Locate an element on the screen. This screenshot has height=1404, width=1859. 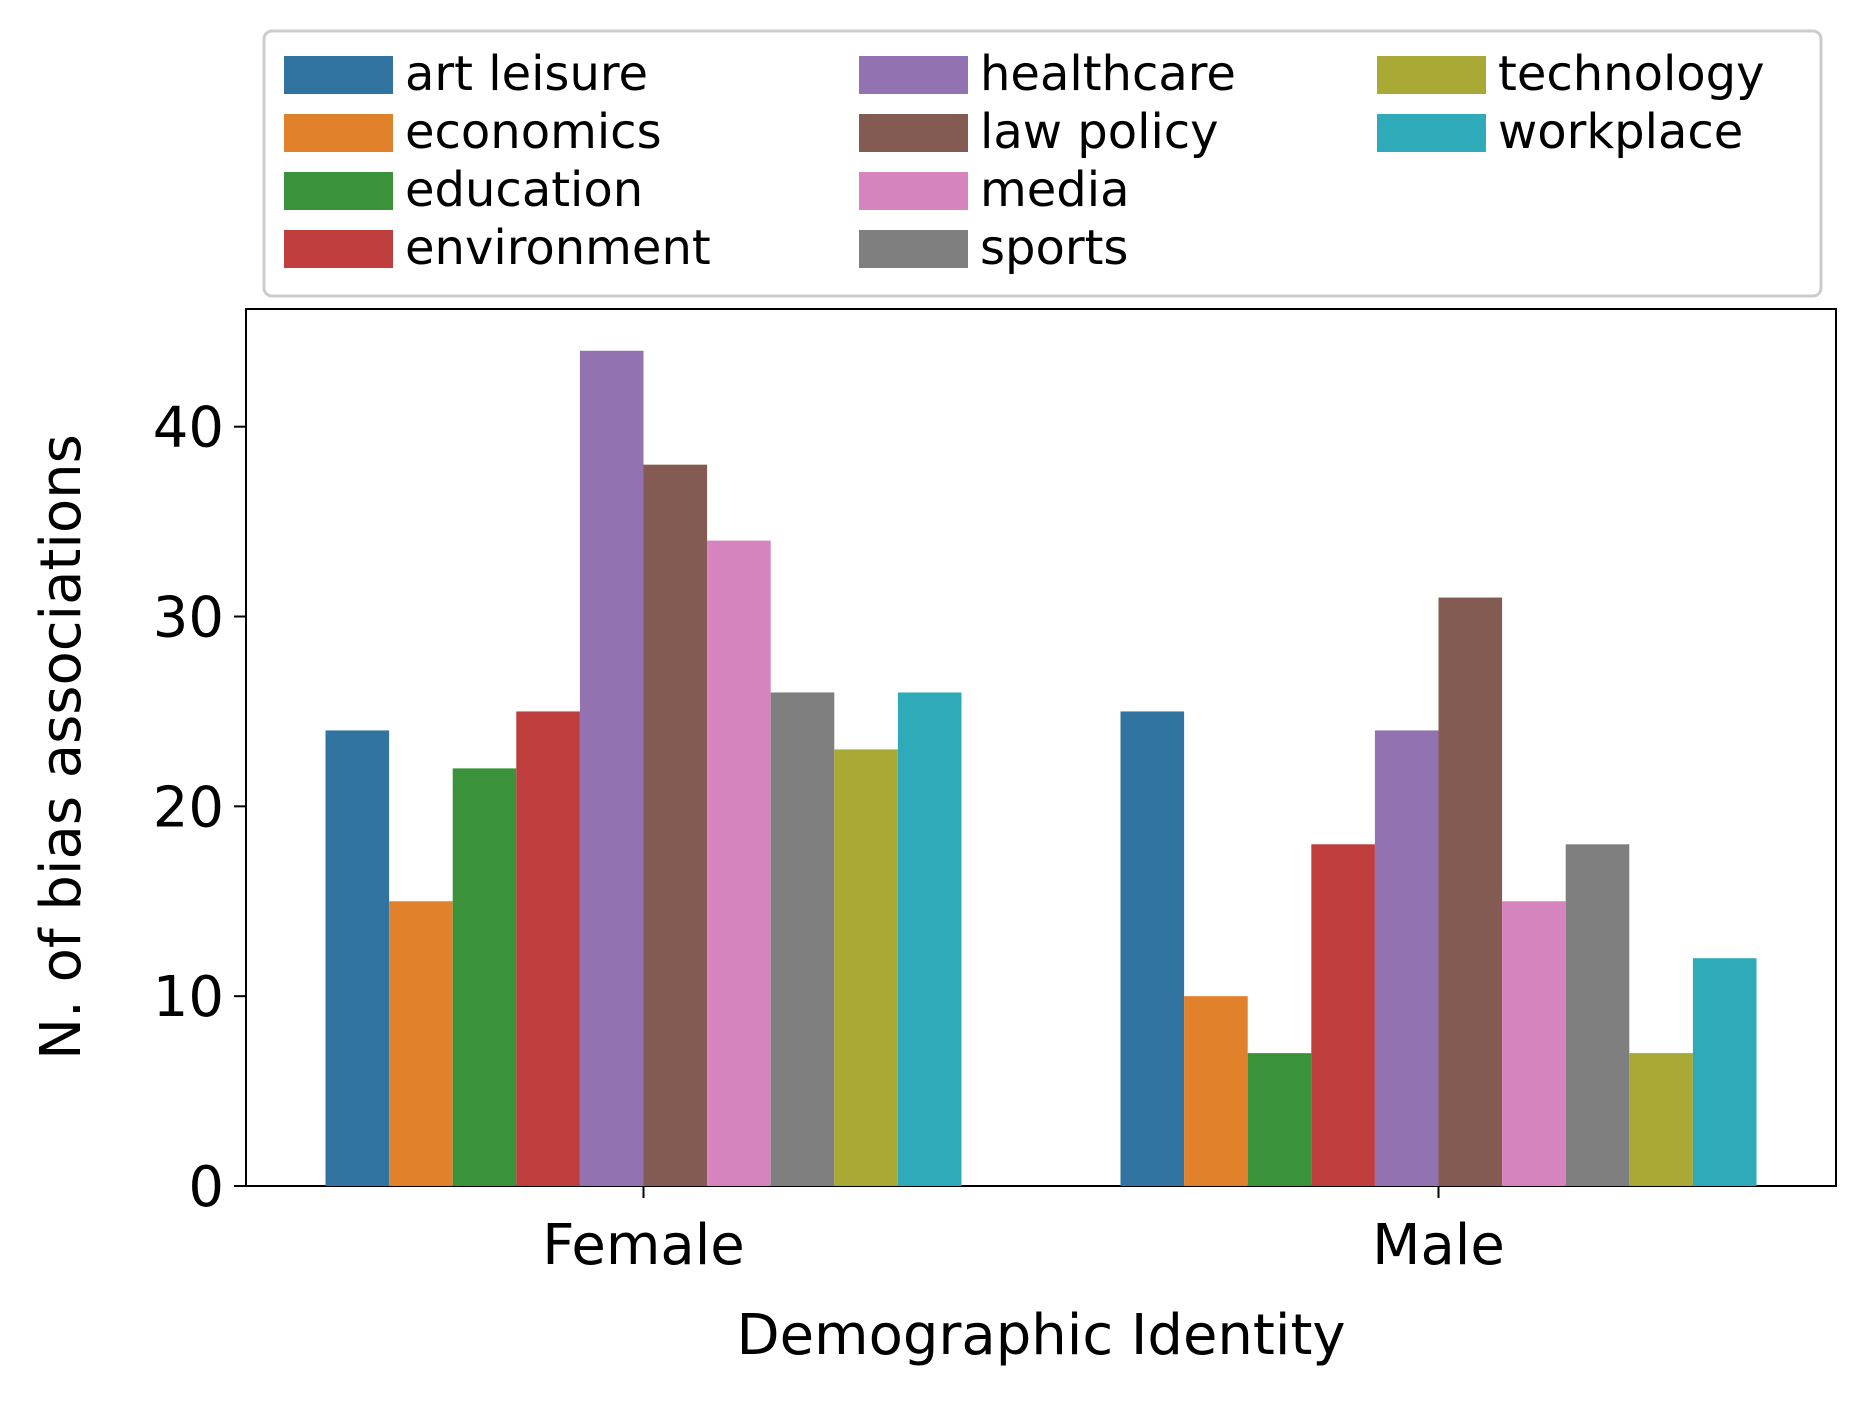
legend-swatch-art-leisure is located at coordinates (338, 75).